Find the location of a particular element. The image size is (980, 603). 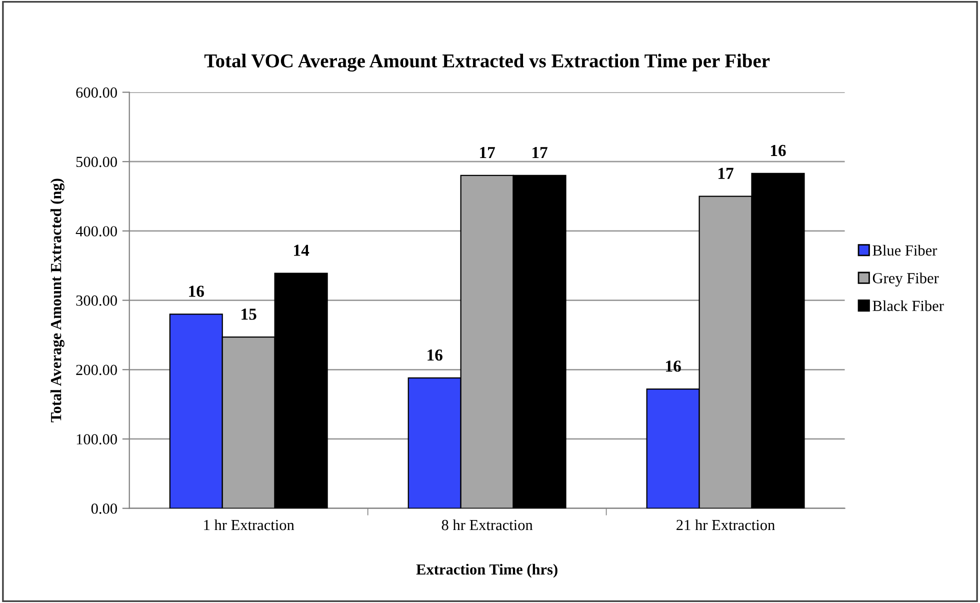

annotation: 15 is located at coordinates (249, 314).